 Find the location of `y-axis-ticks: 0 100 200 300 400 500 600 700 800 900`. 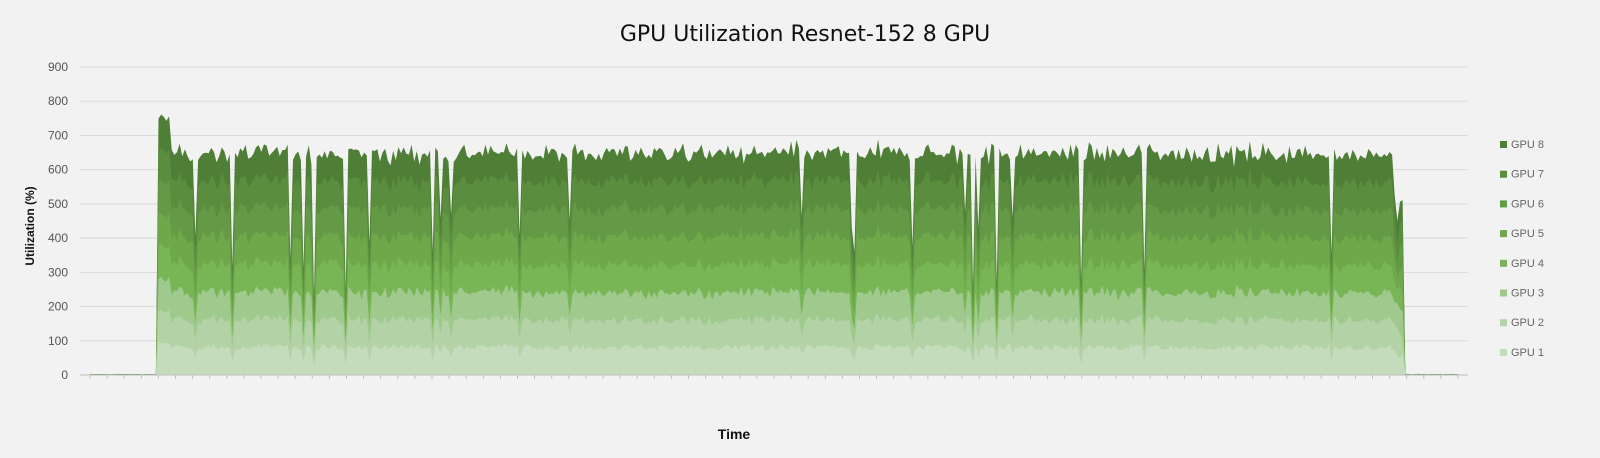

y-axis-ticks: 0 100 200 300 400 500 600 700 800 900 is located at coordinates (58, 221).